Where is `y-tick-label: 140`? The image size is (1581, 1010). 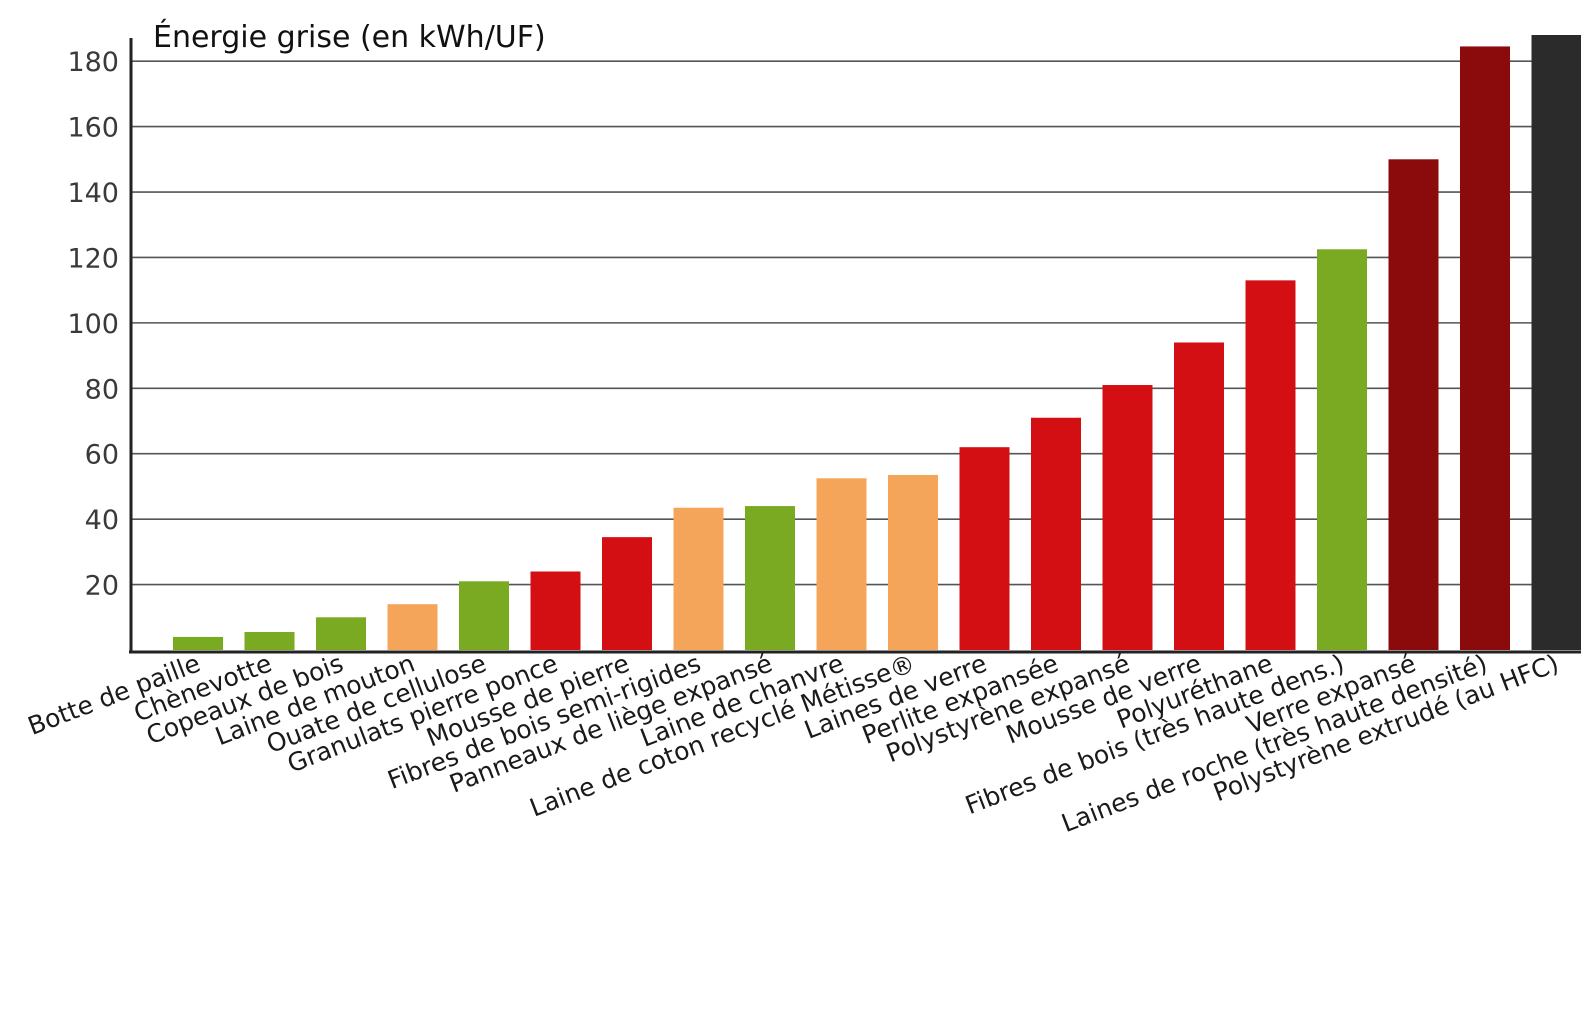
y-tick-label: 140 is located at coordinates (93, 193).